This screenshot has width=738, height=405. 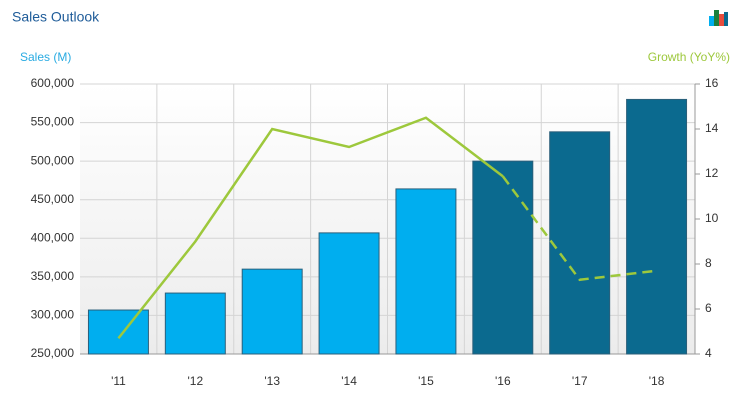 I want to click on y2-tick-label: 6, so click(x=708, y=308).